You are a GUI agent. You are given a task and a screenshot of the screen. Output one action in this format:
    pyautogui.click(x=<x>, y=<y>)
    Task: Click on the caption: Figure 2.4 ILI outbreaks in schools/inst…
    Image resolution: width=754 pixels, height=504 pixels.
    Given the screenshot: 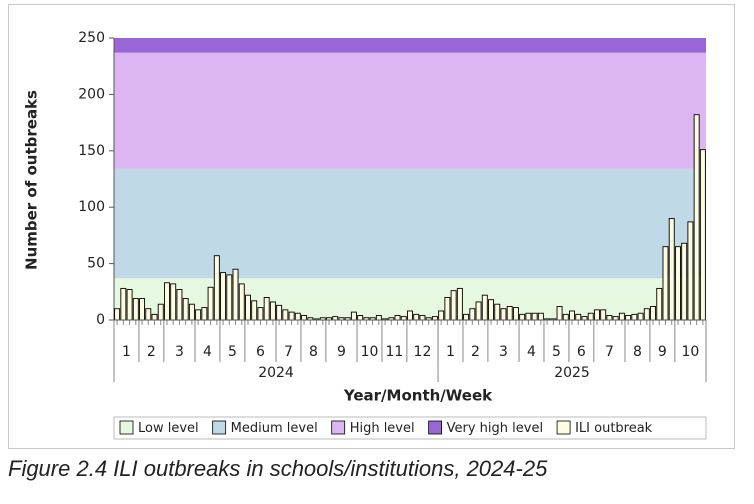 What is the action you would take?
    pyautogui.click(x=278, y=468)
    